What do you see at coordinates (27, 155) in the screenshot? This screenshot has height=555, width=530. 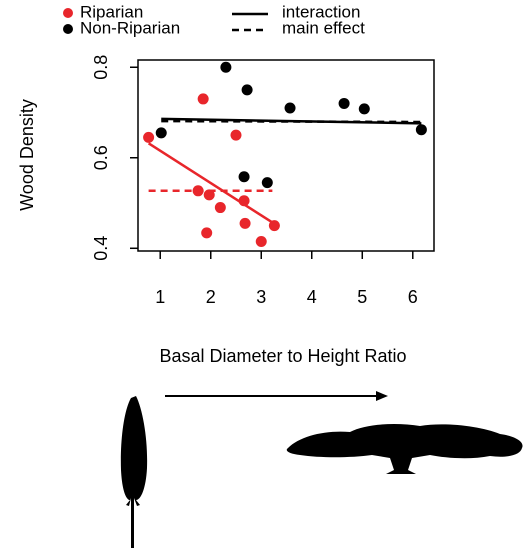 I see `y-axis-label: Wood Density` at bounding box center [27, 155].